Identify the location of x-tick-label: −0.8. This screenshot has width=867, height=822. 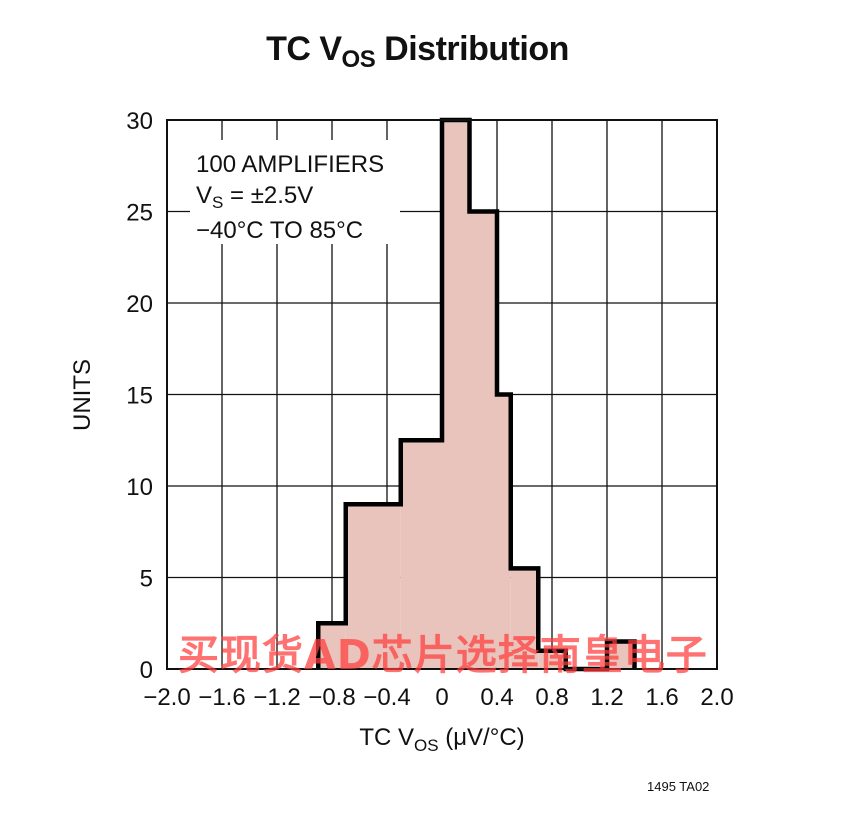
(331, 697).